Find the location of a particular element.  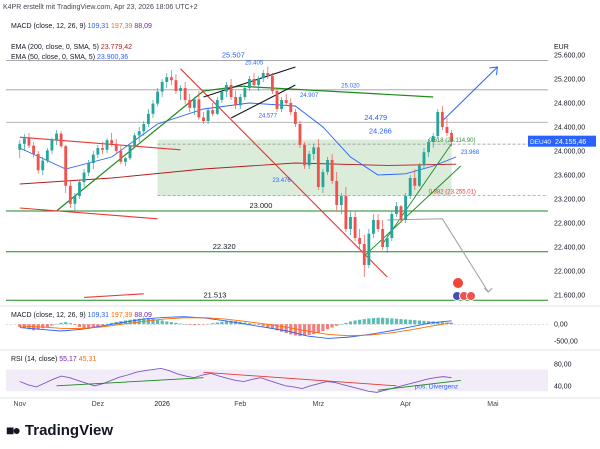

macd-legend-top-v1: 109,31 is located at coordinates (98, 26).